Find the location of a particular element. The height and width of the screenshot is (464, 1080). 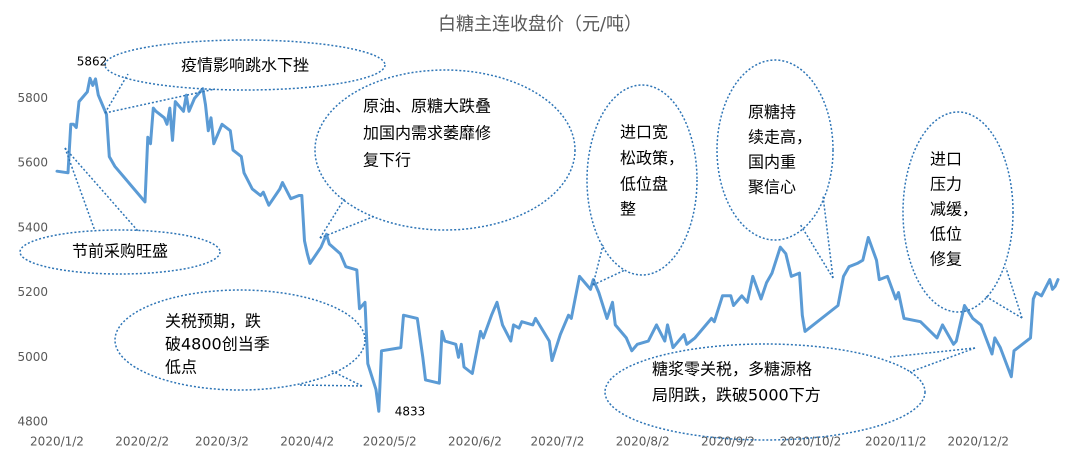

x-tick-label: 2020/3/2 is located at coordinates (222, 442).